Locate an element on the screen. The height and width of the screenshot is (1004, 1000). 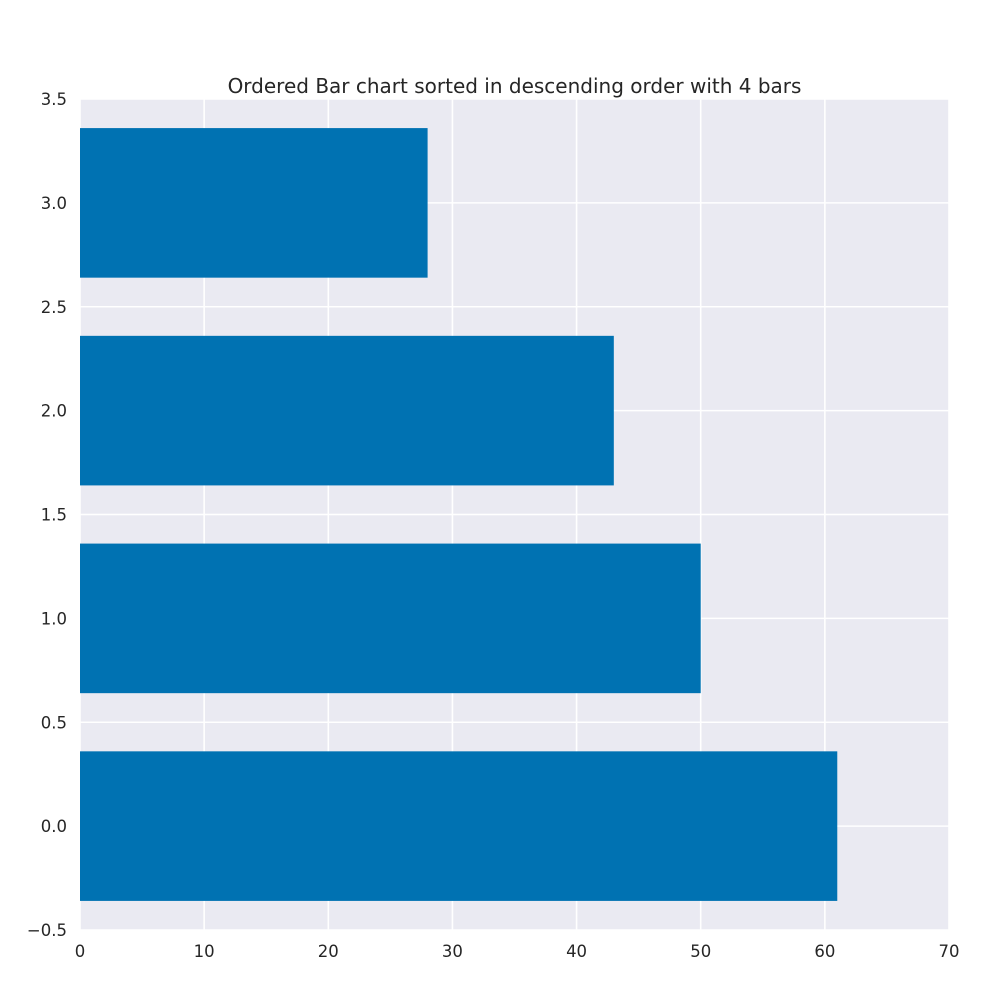
x-tick-label: 50 is located at coordinates (700, 951).